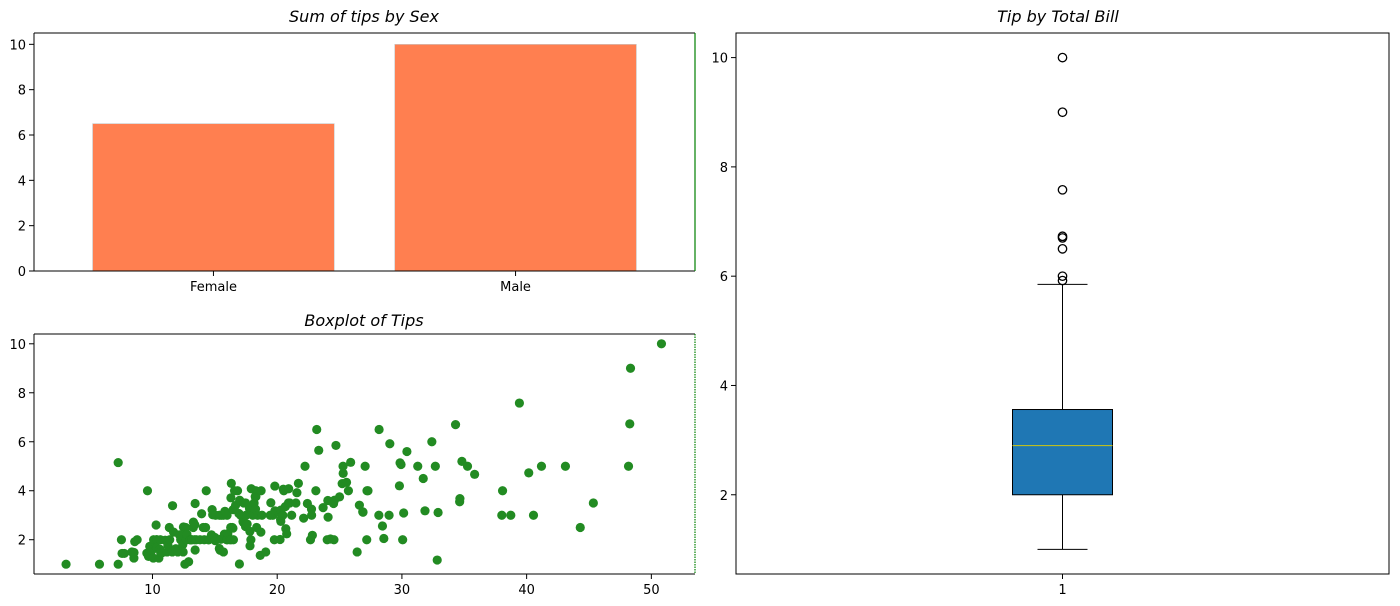  Describe the element at coordinates (724, 168) in the screenshot. I see `box-plot-y-tick-label: 8` at that location.